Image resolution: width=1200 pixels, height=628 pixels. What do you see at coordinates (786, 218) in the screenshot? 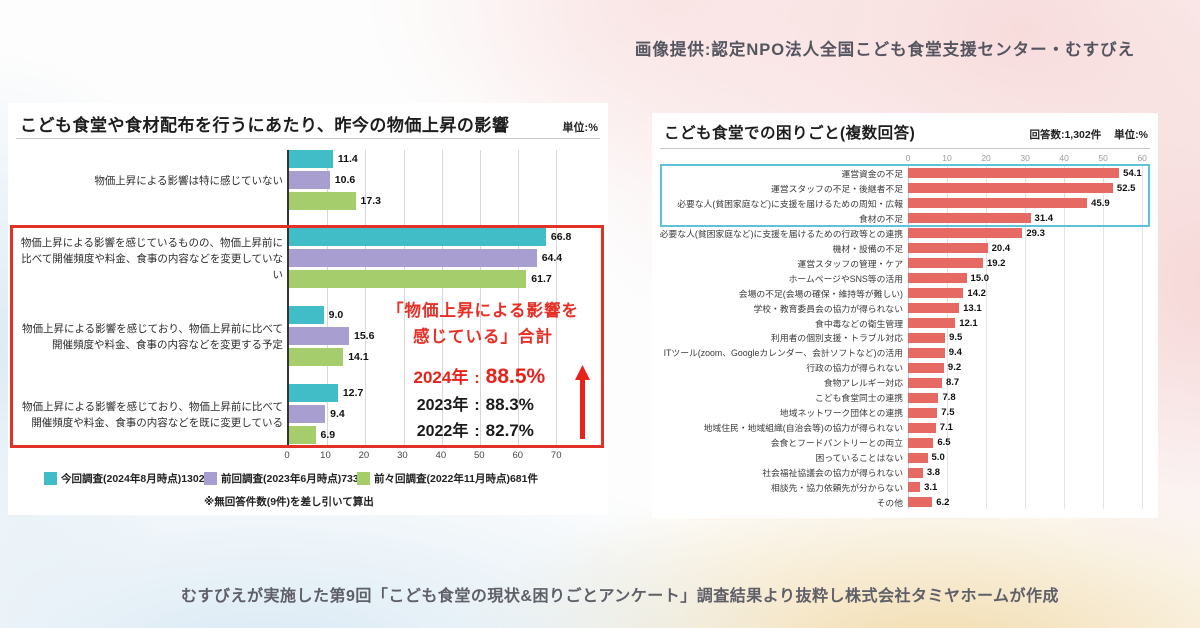
I see `category-label: 食材の不足` at bounding box center [786, 218].